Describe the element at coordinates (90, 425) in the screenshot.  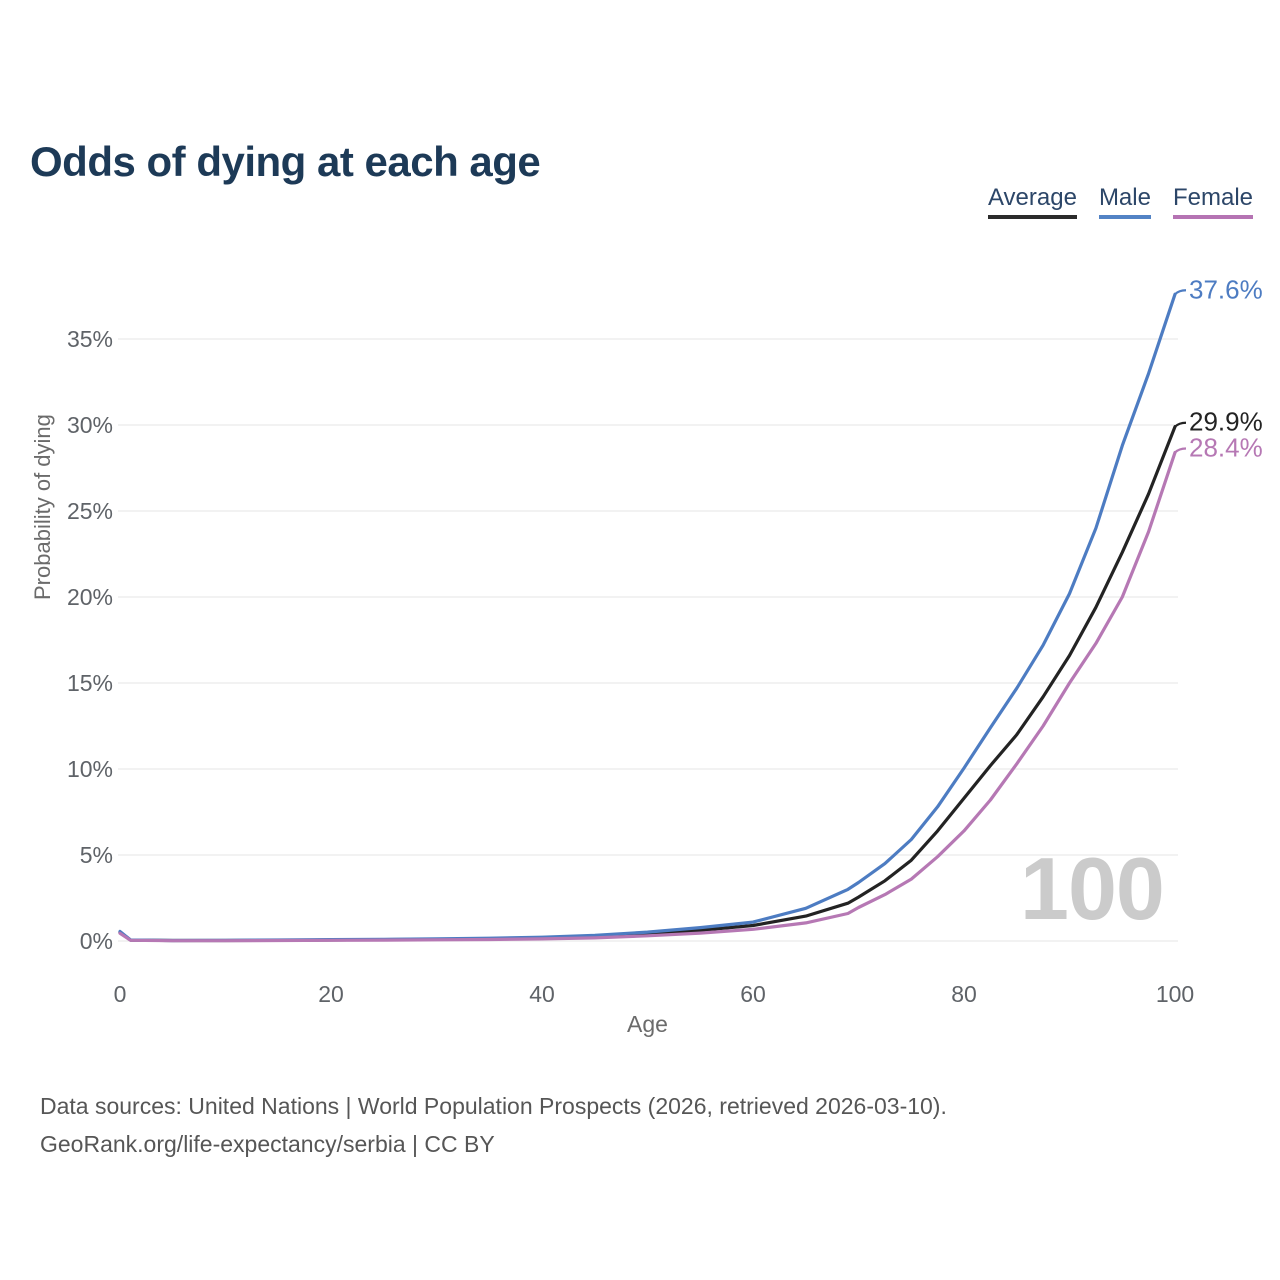
I see `y-tick-label: 30%` at that location.